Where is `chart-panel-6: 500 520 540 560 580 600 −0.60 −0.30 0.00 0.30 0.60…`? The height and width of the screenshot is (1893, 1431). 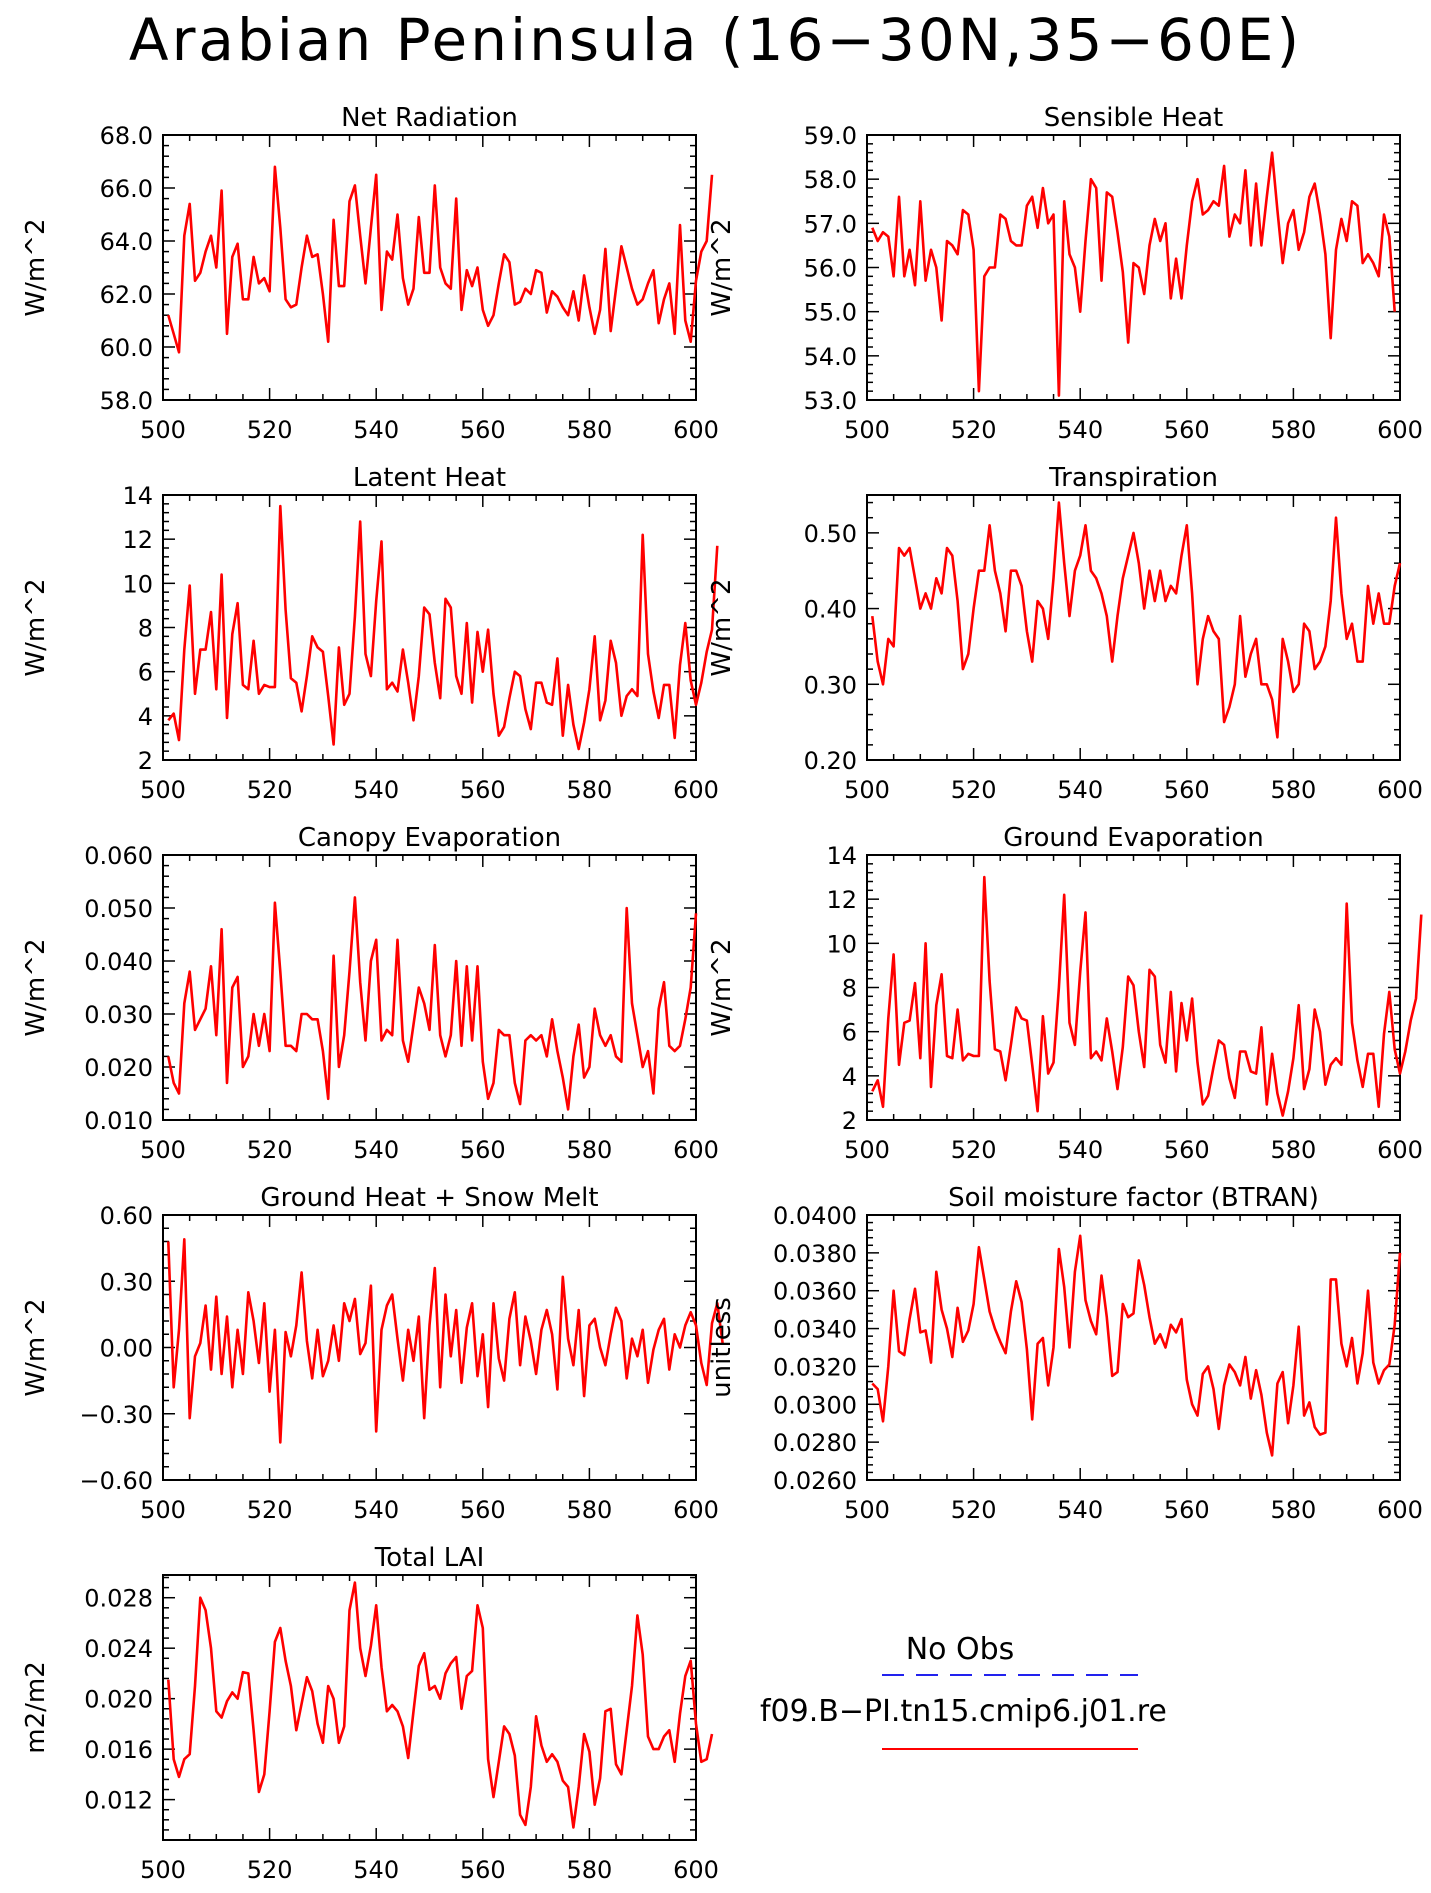
chart-panel-6: 500 520 540 560 580 600 −0.60 −0.30 0.00 0.30 0.60… is located at coordinates (372, 1353).